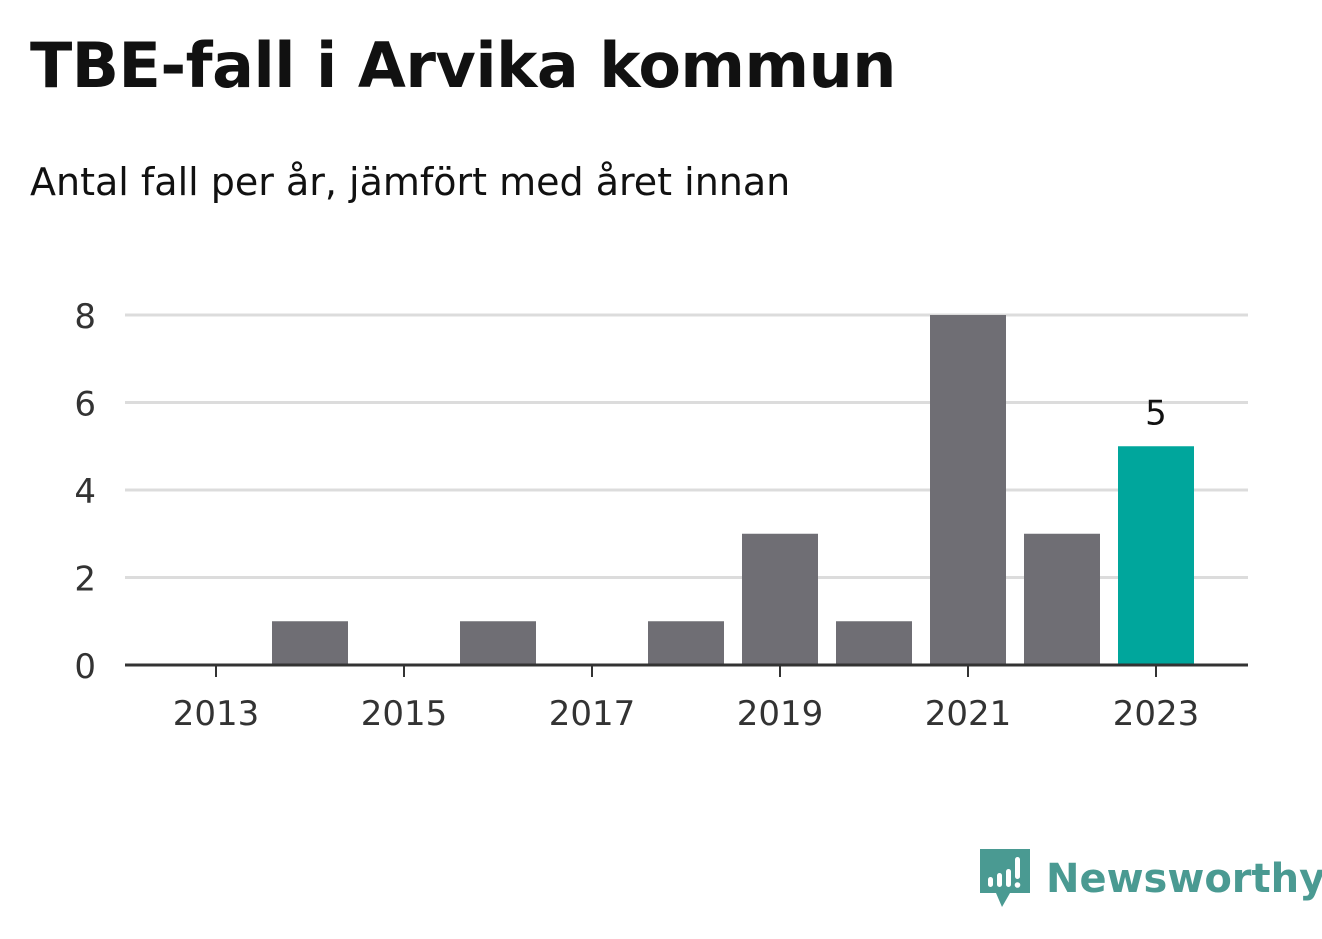 This screenshot has height=939, width=1322. What do you see at coordinates (780, 714) in the screenshot?
I see `x-tick-label-2019: 2019` at bounding box center [780, 714].